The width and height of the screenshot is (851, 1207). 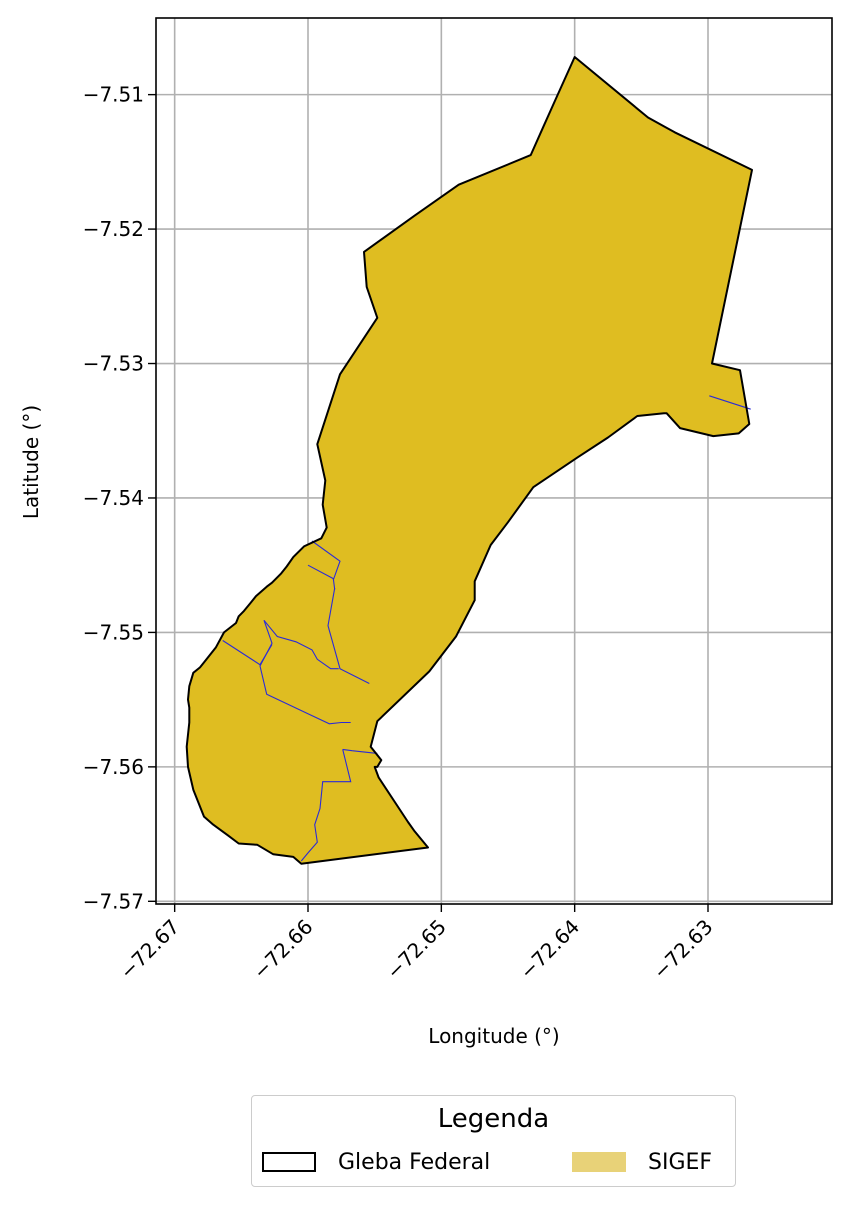 I want to click on x-tick-label: −72.66, so click(x=282, y=949).